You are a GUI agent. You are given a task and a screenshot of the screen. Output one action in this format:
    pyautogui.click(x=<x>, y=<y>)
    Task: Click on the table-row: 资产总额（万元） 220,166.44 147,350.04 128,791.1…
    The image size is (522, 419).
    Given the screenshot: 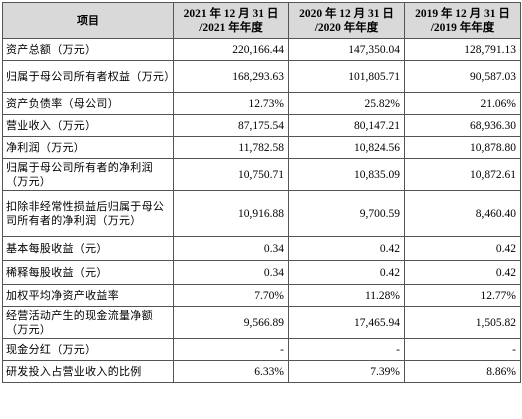 What is the action you would take?
    pyautogui.click(x=261, y=49)
    